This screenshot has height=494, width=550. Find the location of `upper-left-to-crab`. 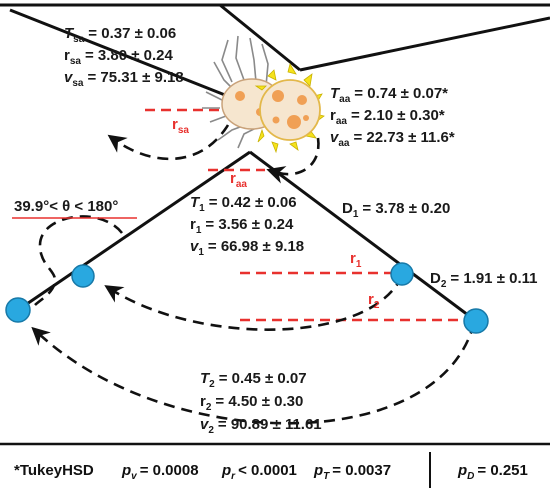

upper-left-to-crab is located at coordinates (117, 52).